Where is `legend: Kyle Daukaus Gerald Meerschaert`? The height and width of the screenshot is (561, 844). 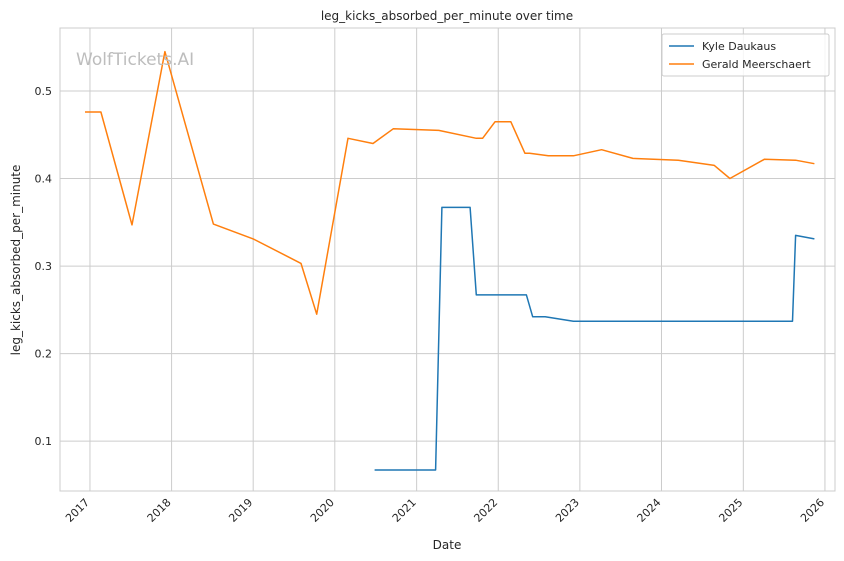
legend: Kyle Daukaus Gerald Meerschaert is located at coordinates (745, 55).